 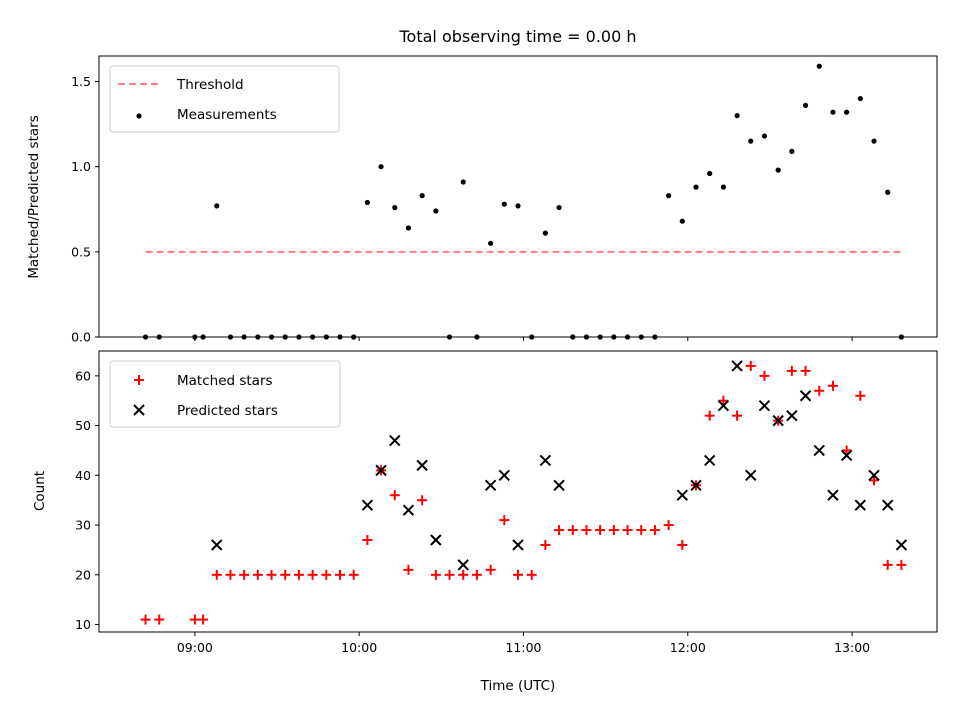 I want to click on top-y-tick-label: 1.0, so click(x=81, y=166).